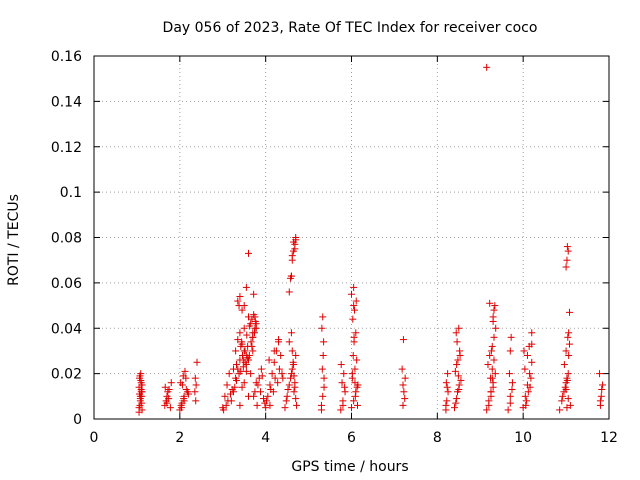 The height and width of the screenshot is (480, 640). Describe the element at coordinates (66, 375) in the screenshot. I see `y-tick-label: 0.02` at that location.